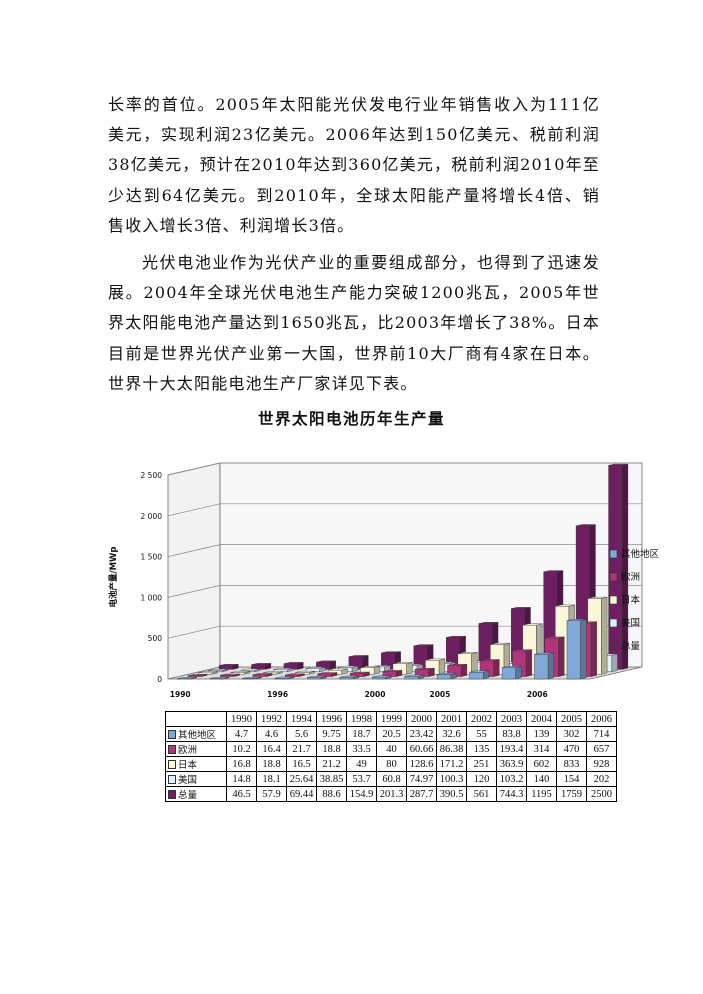  Describe the element at coordinates (197, 675) in the screenshot. I see `bar-欧洲-1990` at that location.